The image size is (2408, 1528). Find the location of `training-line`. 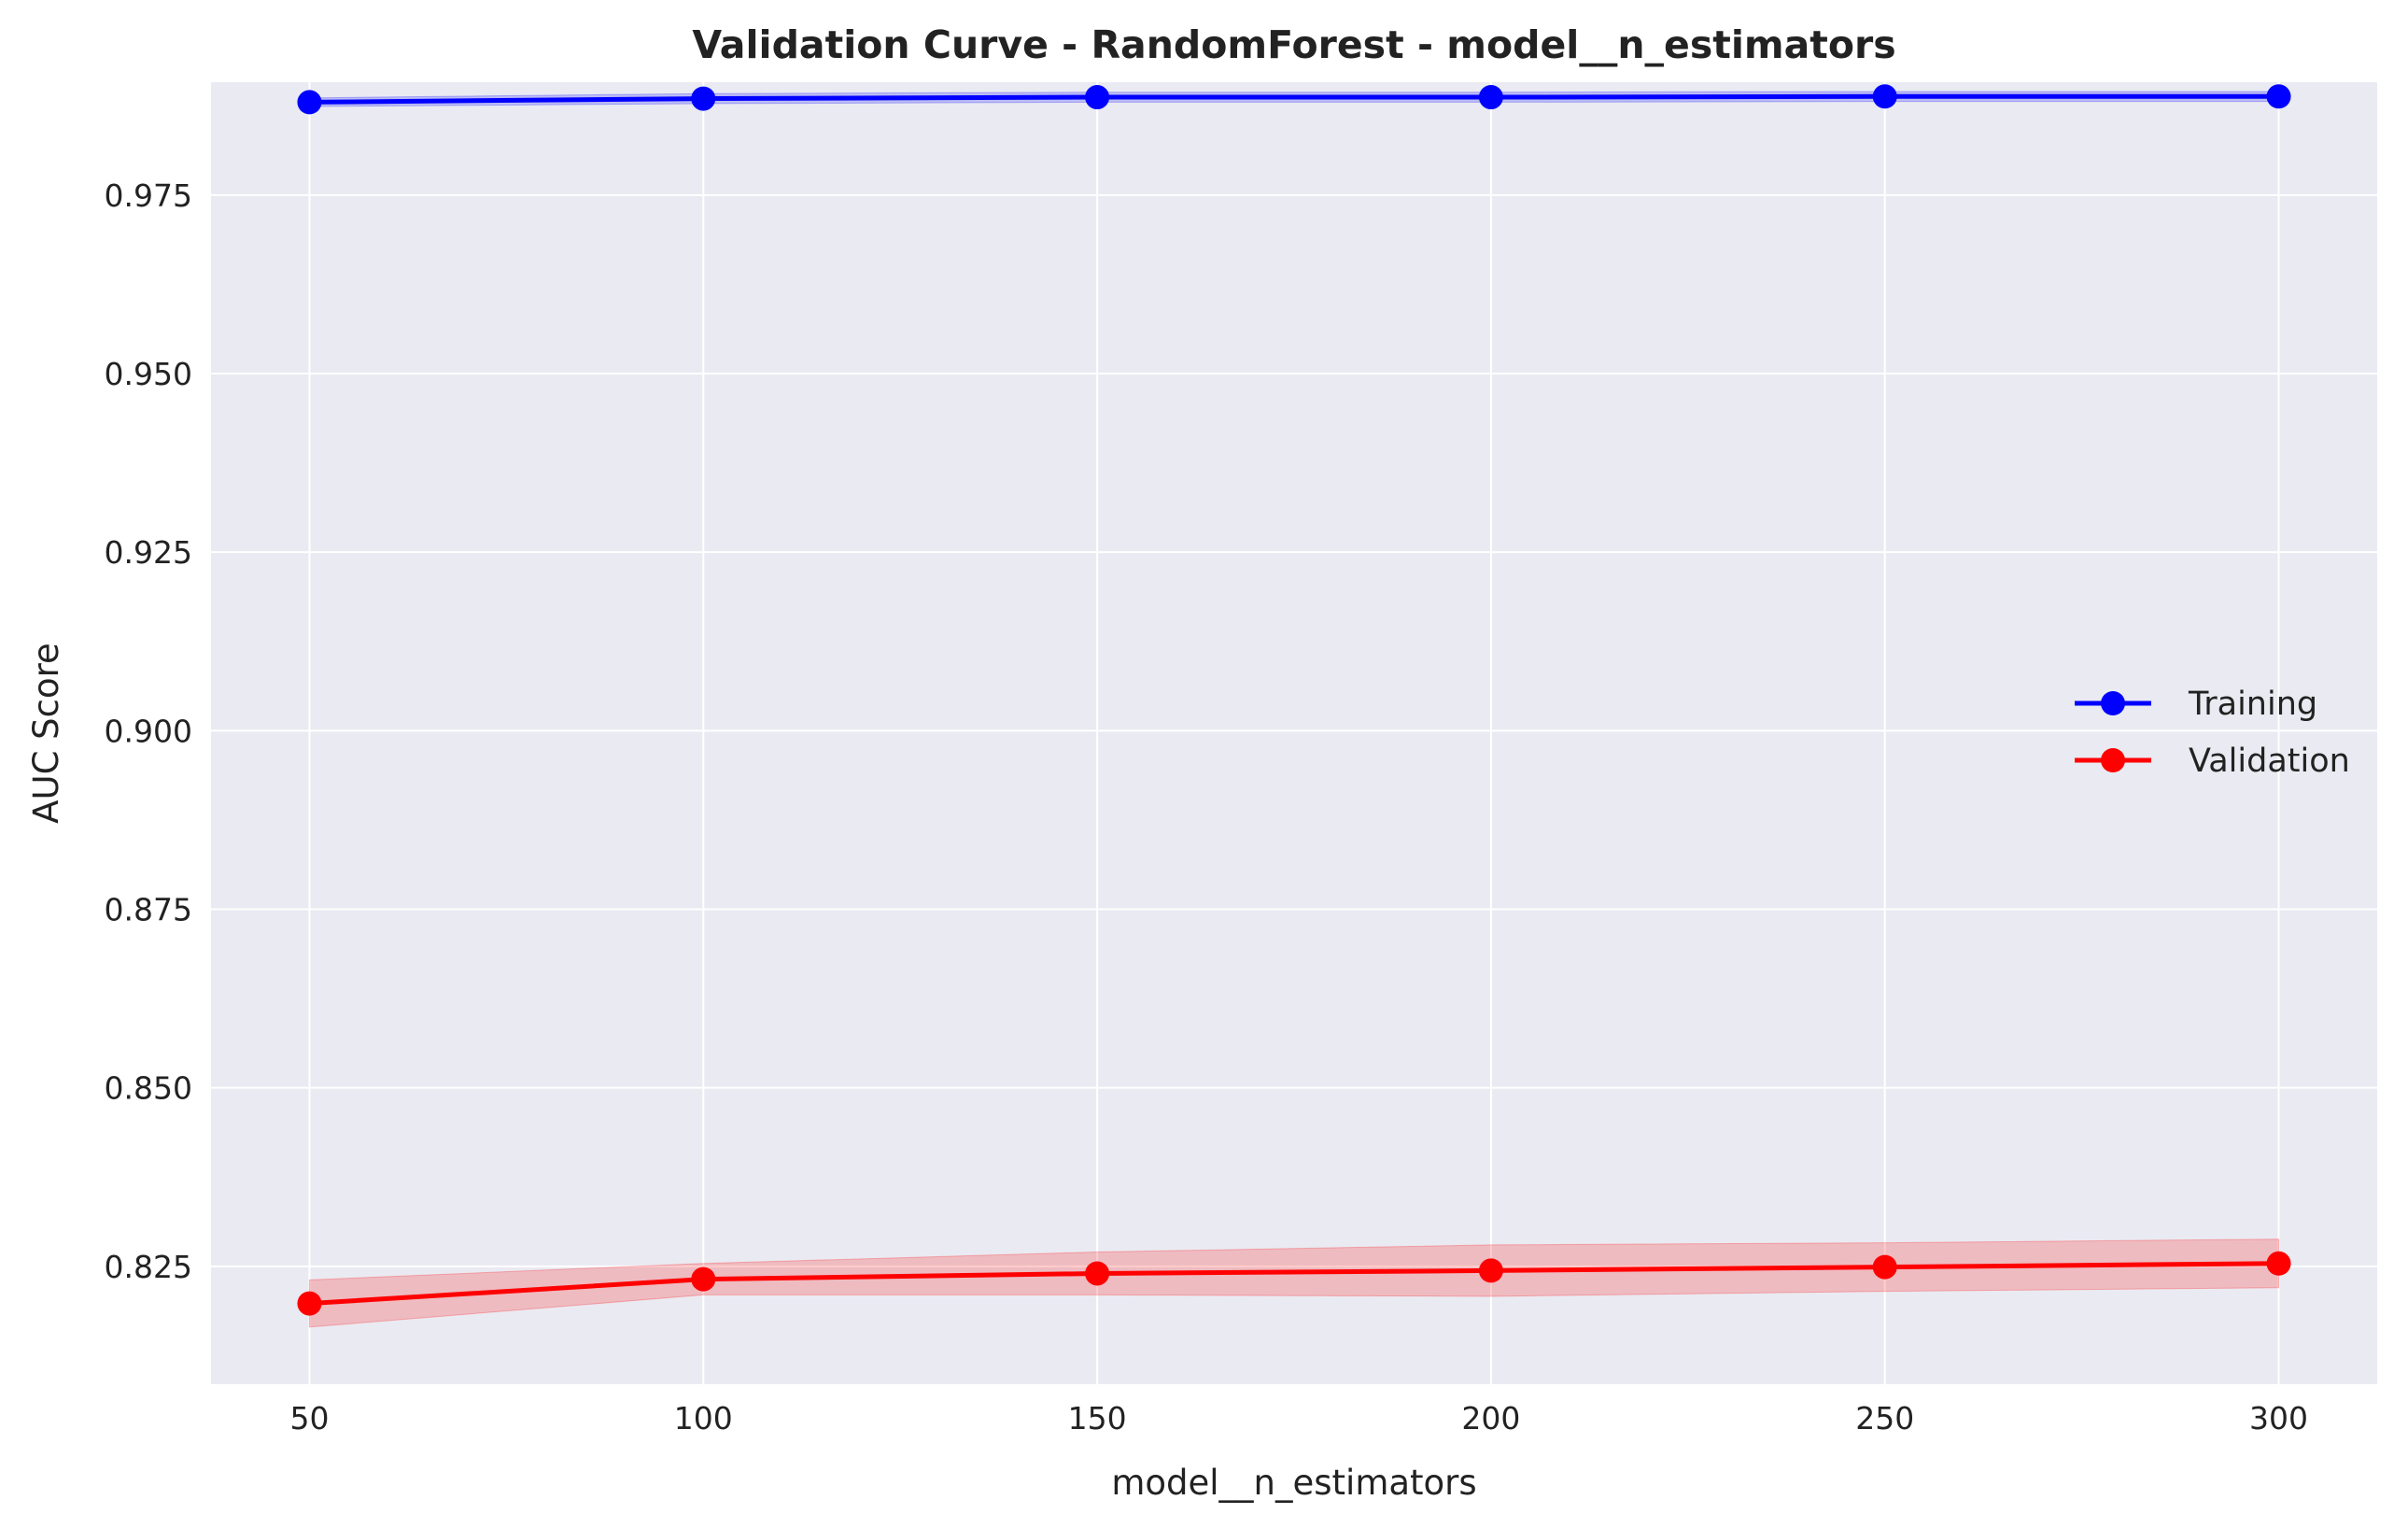

training-line is located at coordinates (1294, 99).